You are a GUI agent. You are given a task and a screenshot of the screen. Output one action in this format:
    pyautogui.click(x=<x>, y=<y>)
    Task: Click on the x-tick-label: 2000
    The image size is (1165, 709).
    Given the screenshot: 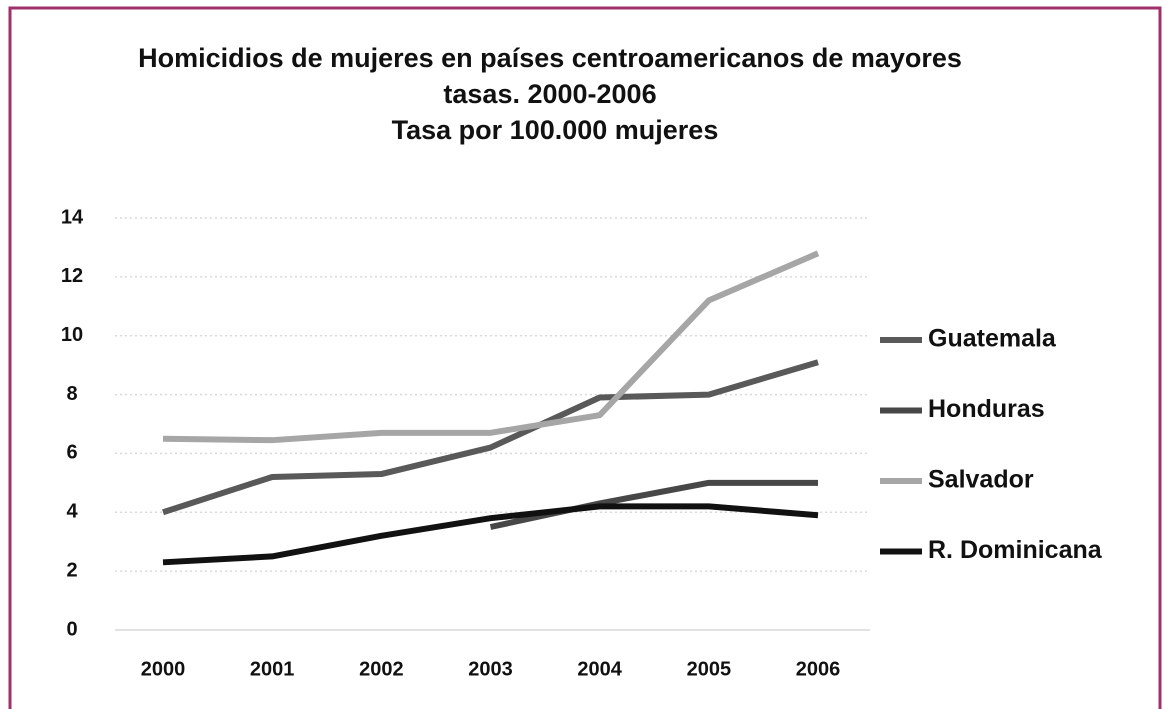 What is the action you would take?
    pyautogui.click(x=163, y=669)
    